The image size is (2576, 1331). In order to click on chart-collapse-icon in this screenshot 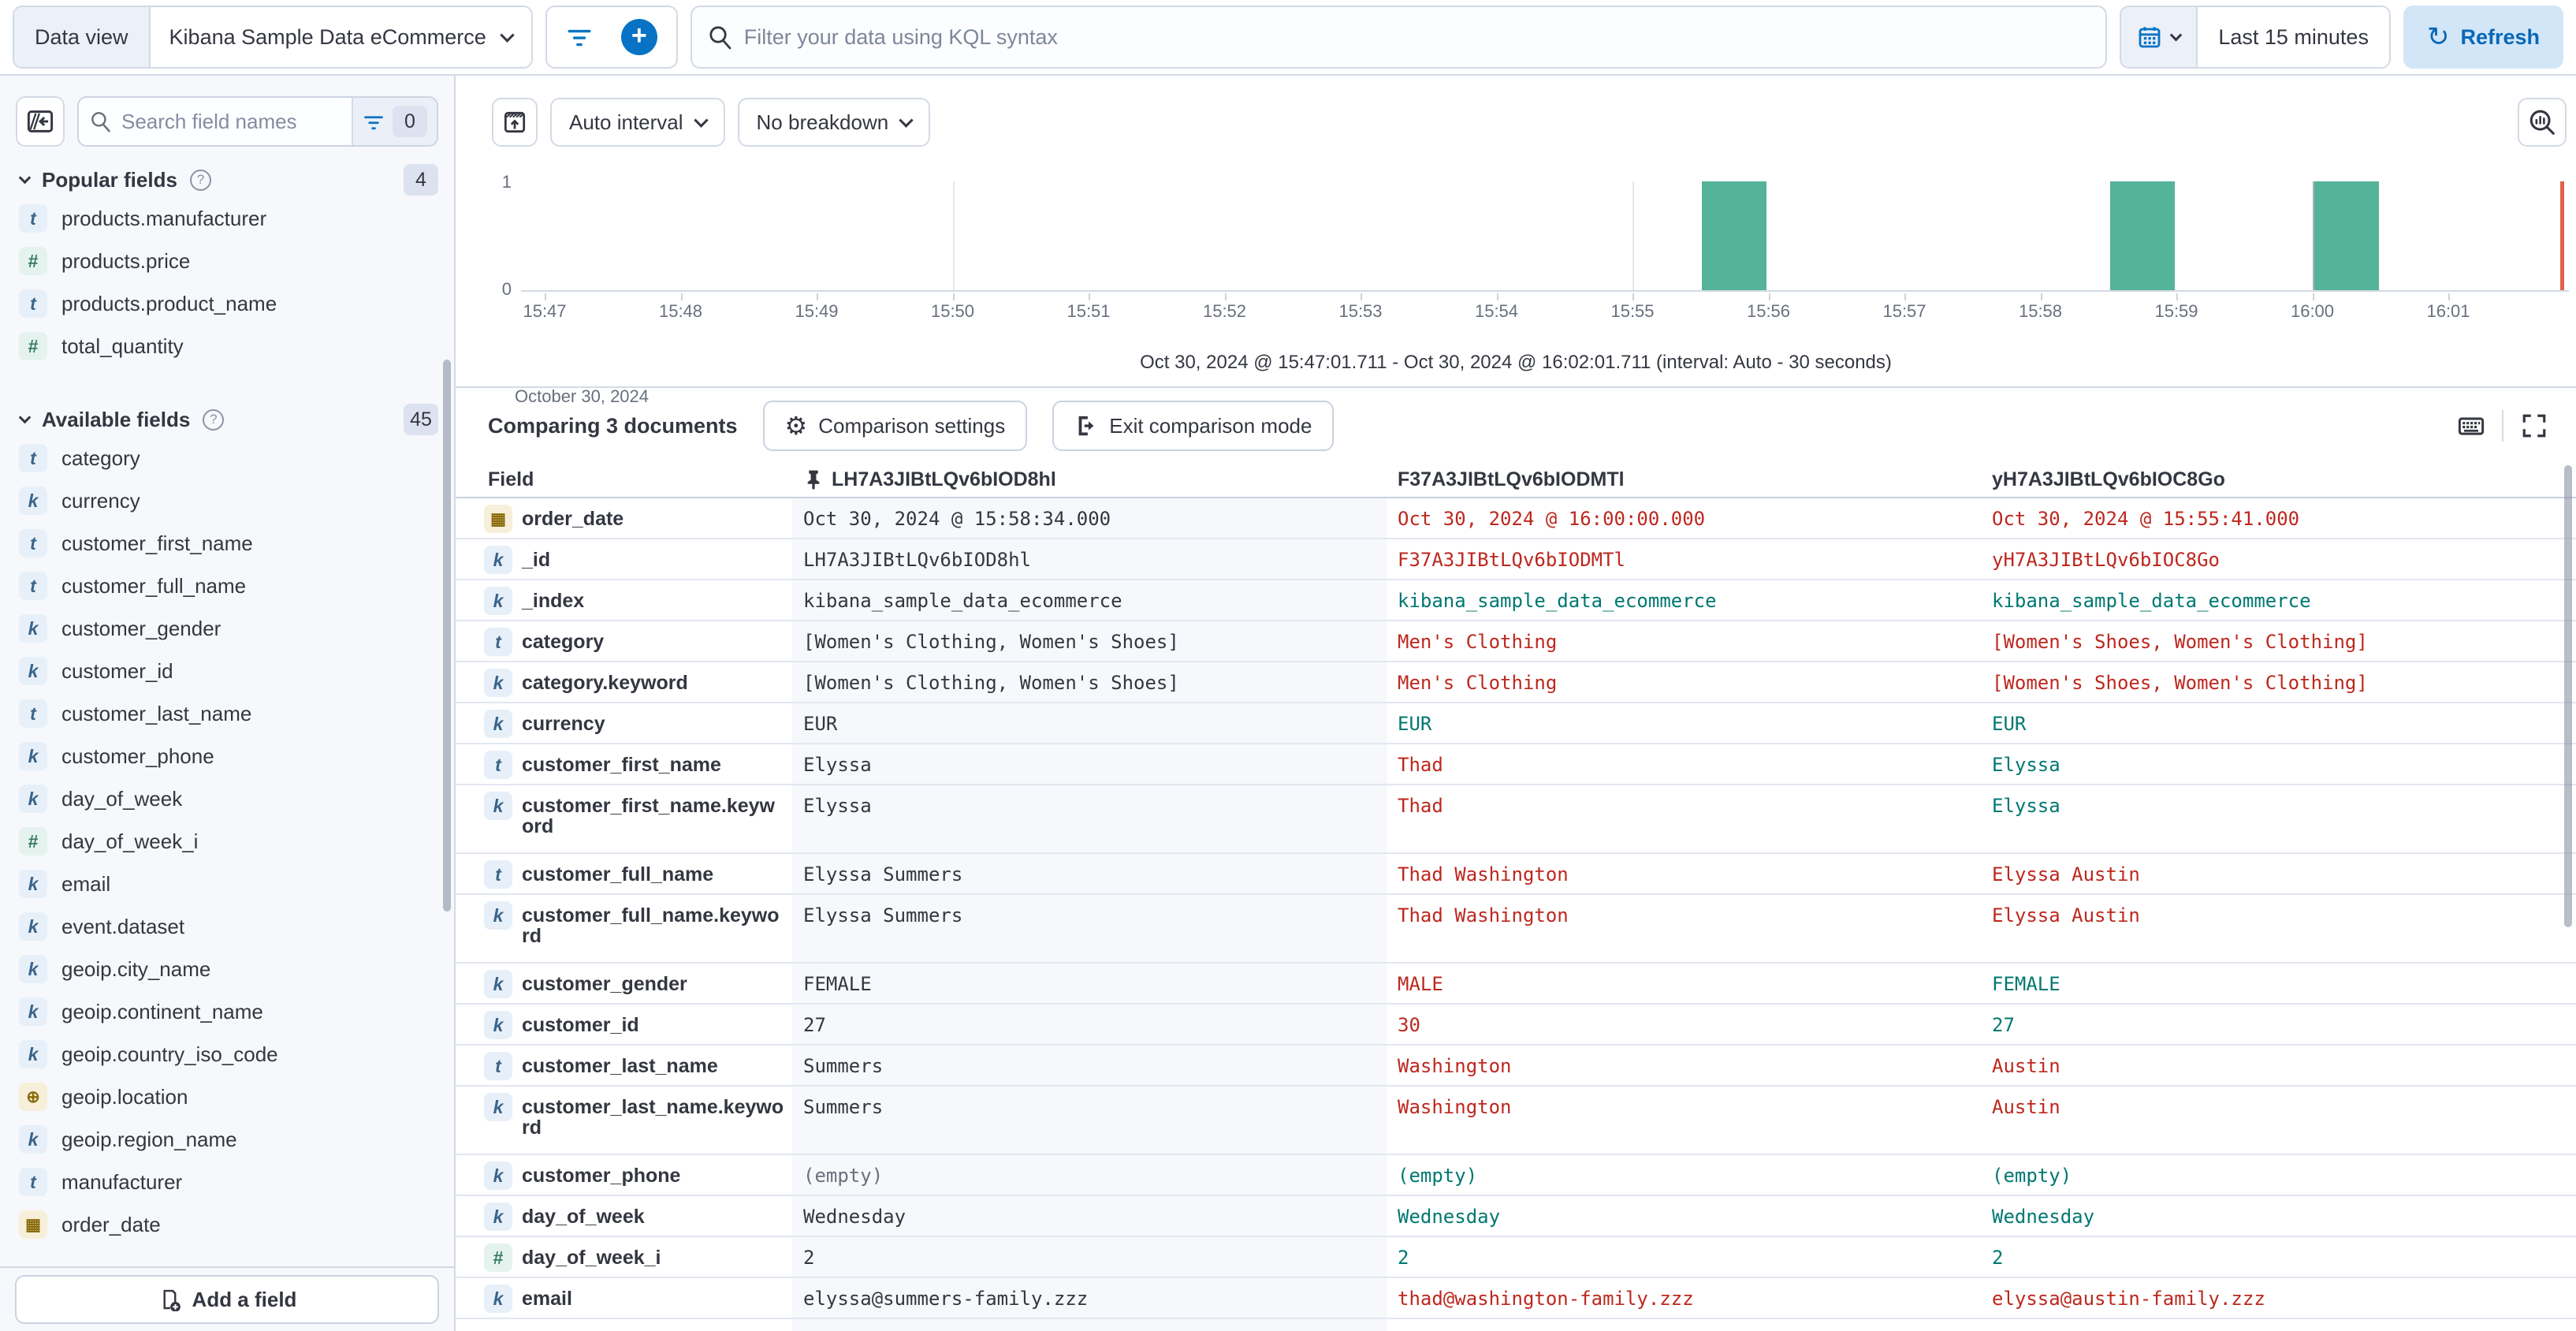, I will do `click(515, 122)`.